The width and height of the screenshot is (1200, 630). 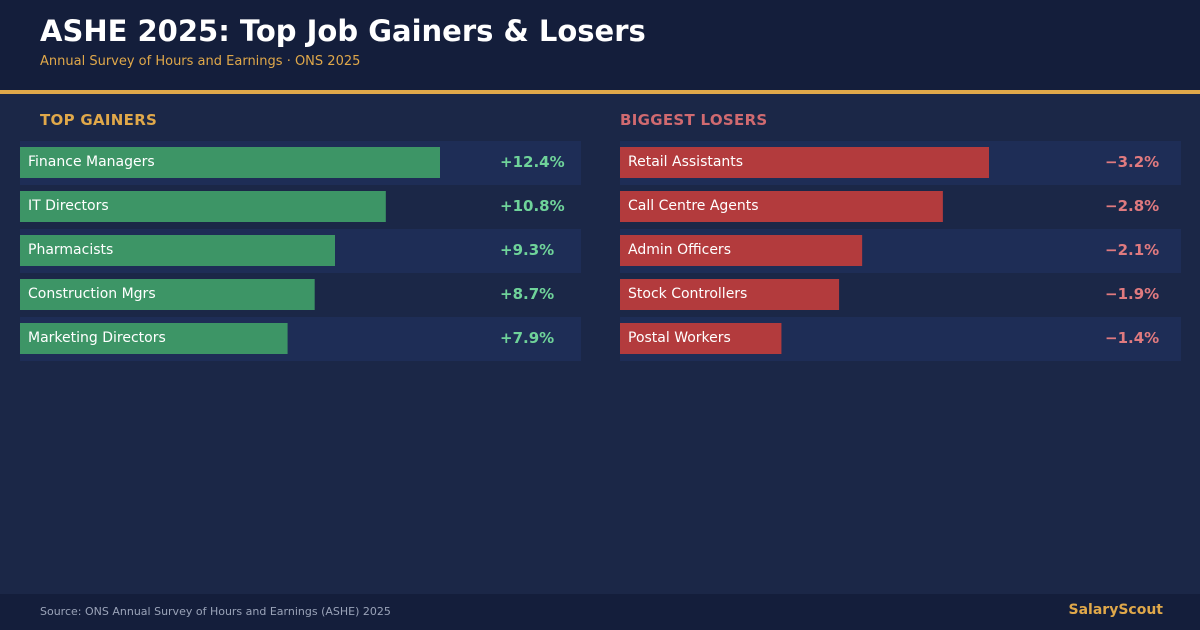 What do you see at coordinates (679, 338) in the screenshot?
I see `loser-category-label: Postal Workers` at bounding box center [679, 338].